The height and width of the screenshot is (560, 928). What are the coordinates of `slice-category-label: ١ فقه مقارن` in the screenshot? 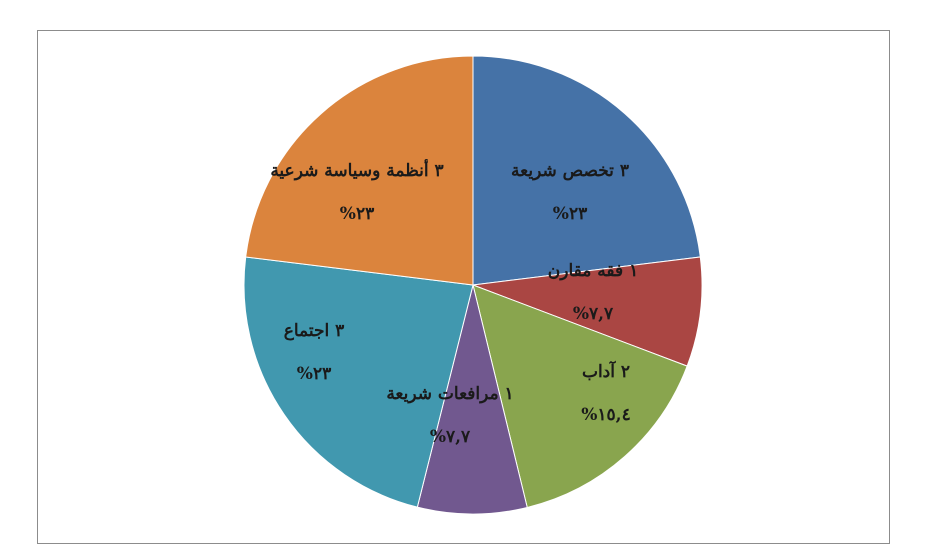 It's located at (593, 271).